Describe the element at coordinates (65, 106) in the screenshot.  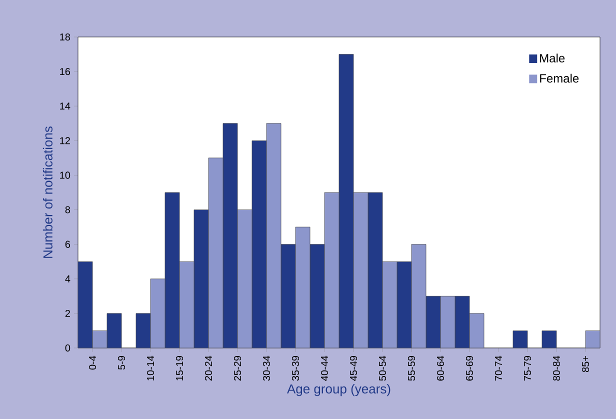
I see `y-tick-label: 14` at that location.